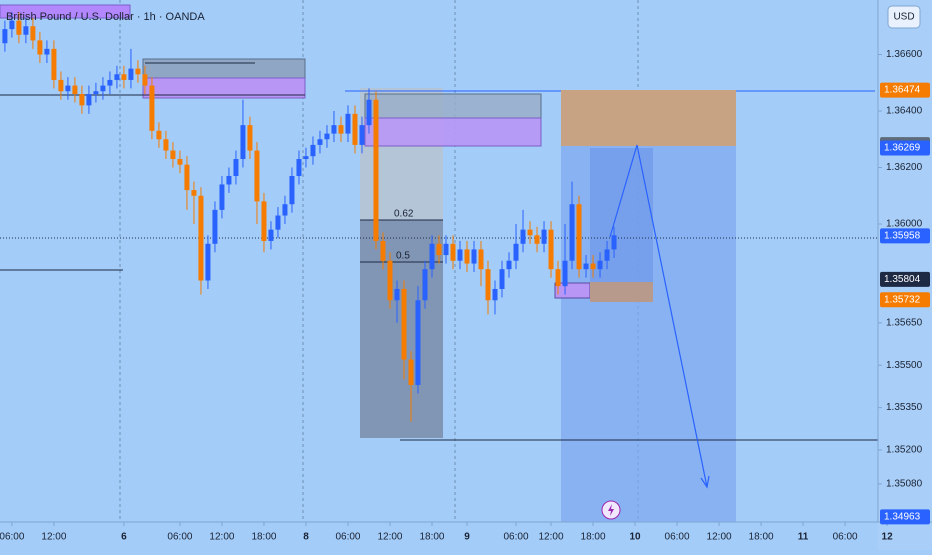 This screenshot has height=555, width=932. Describe the element at coordinates (705, 482) in the screenshot. I see `arrow-head` at that location.